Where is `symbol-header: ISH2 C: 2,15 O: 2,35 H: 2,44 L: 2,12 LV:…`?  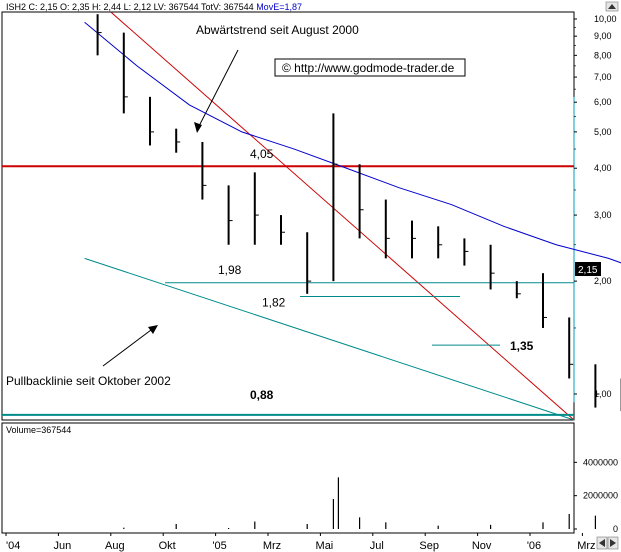 symbol-header: ISH2 C: 2,15 O: 2,35 H: 2,44 L: 2,12 LV:… is located at coordinates (154, 7).